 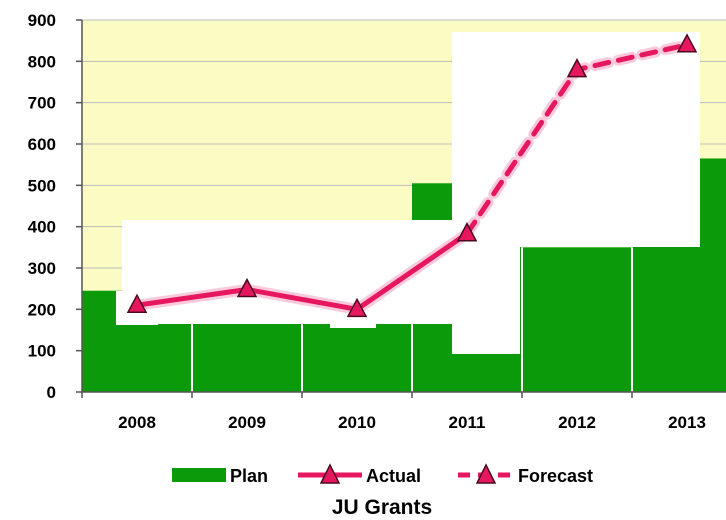 I want to click on y-tick-label: 900, so click(x=42, y=20).